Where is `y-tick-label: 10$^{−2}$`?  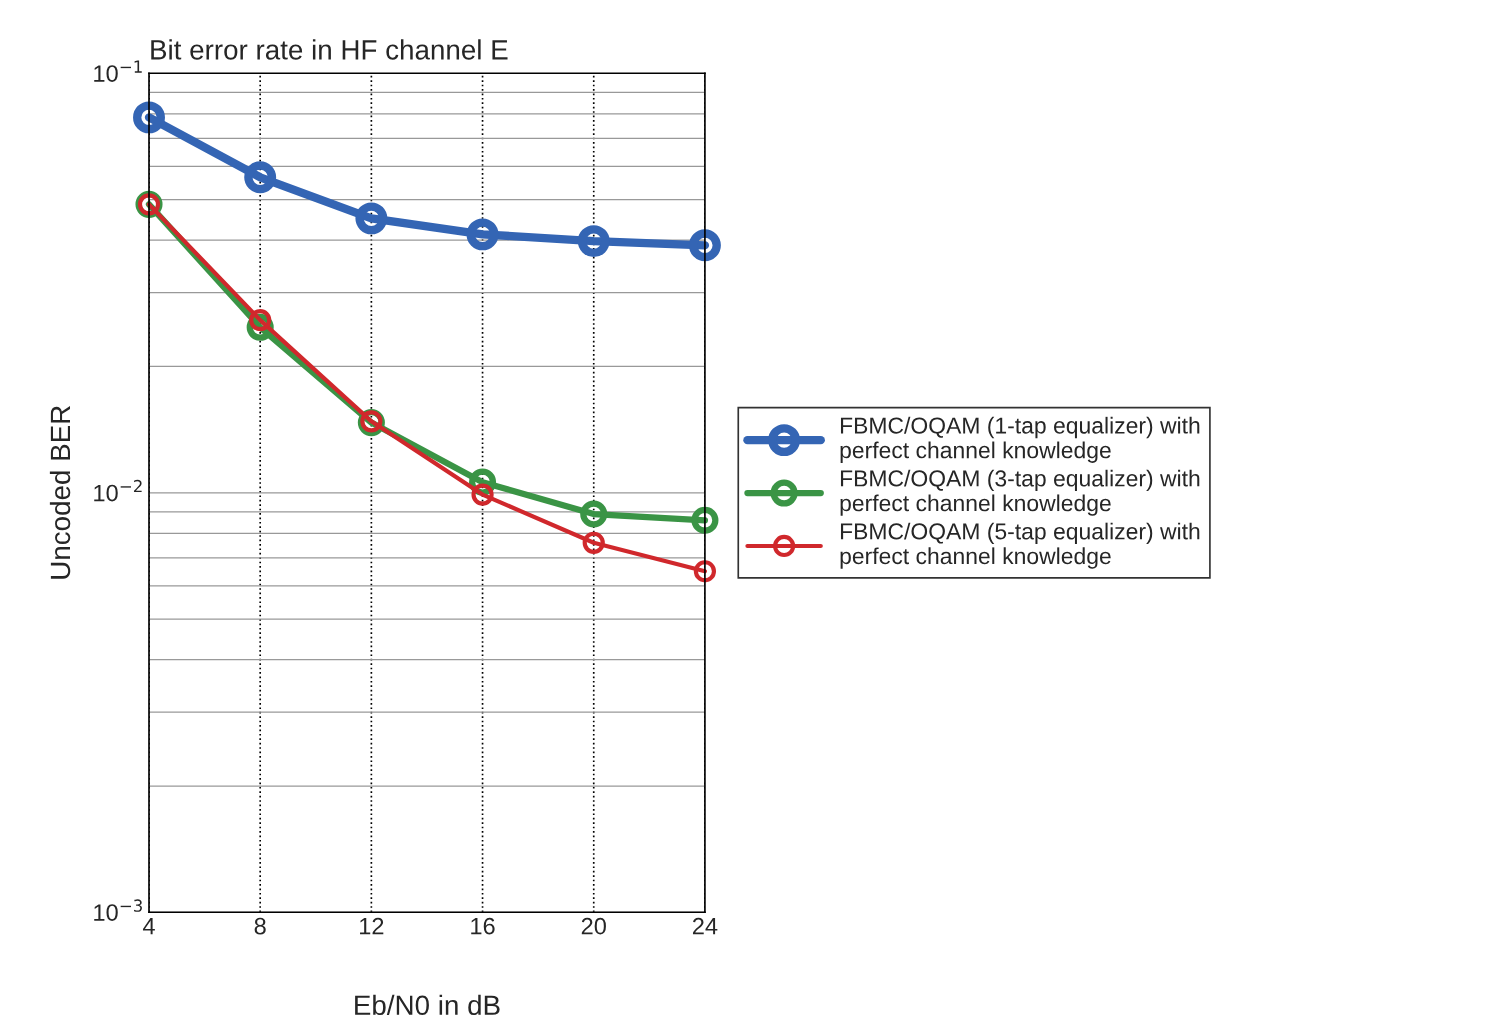
y-tick-label: 10$^{−2}$ is located at coordinates (118, 490).